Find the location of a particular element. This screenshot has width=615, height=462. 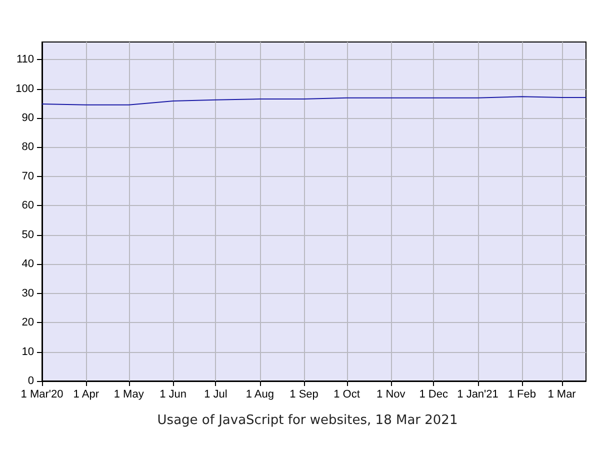

x-tick-label: 1 Dec is located at coordinates (433, 394).